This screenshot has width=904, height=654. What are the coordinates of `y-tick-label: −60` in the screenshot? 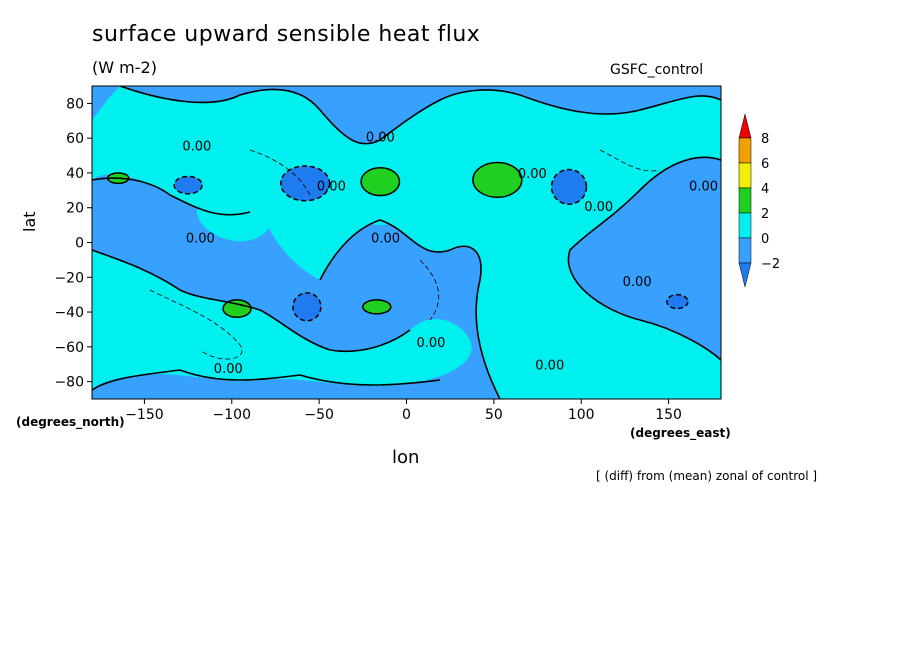 It's located at (69, 348).